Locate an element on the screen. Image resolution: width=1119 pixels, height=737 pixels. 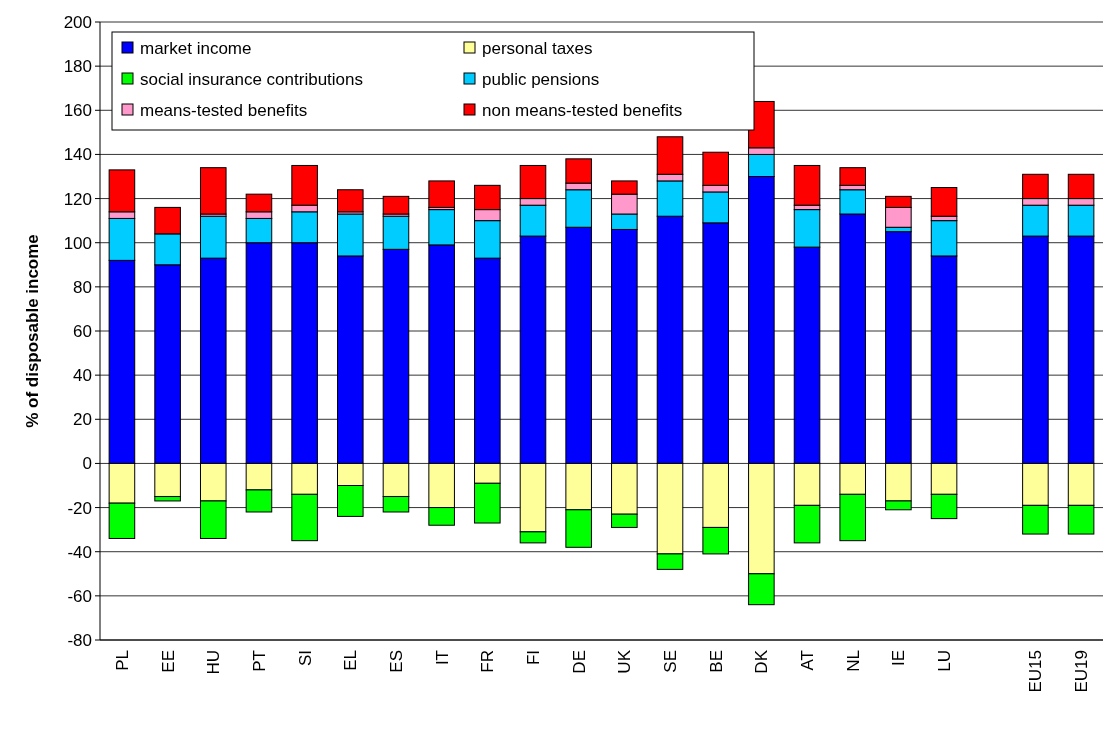
x-tick-label: EL is located at coordinates (351, 660).